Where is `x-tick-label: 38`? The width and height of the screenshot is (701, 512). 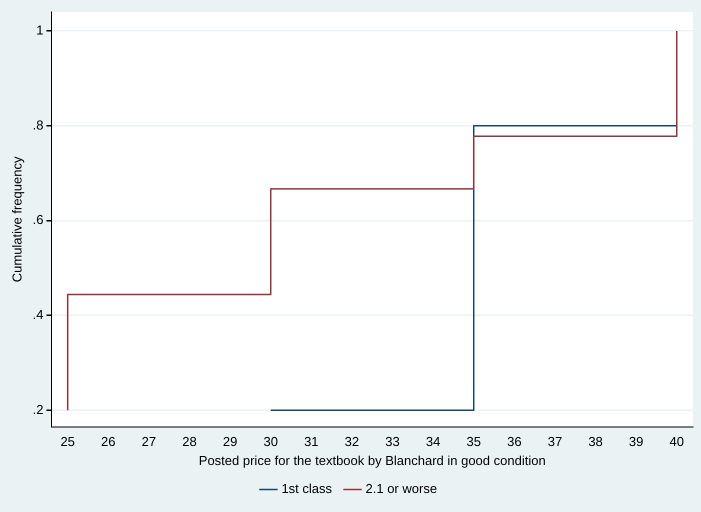
x-tick-label: 38 is located at coordinates (595, 442).